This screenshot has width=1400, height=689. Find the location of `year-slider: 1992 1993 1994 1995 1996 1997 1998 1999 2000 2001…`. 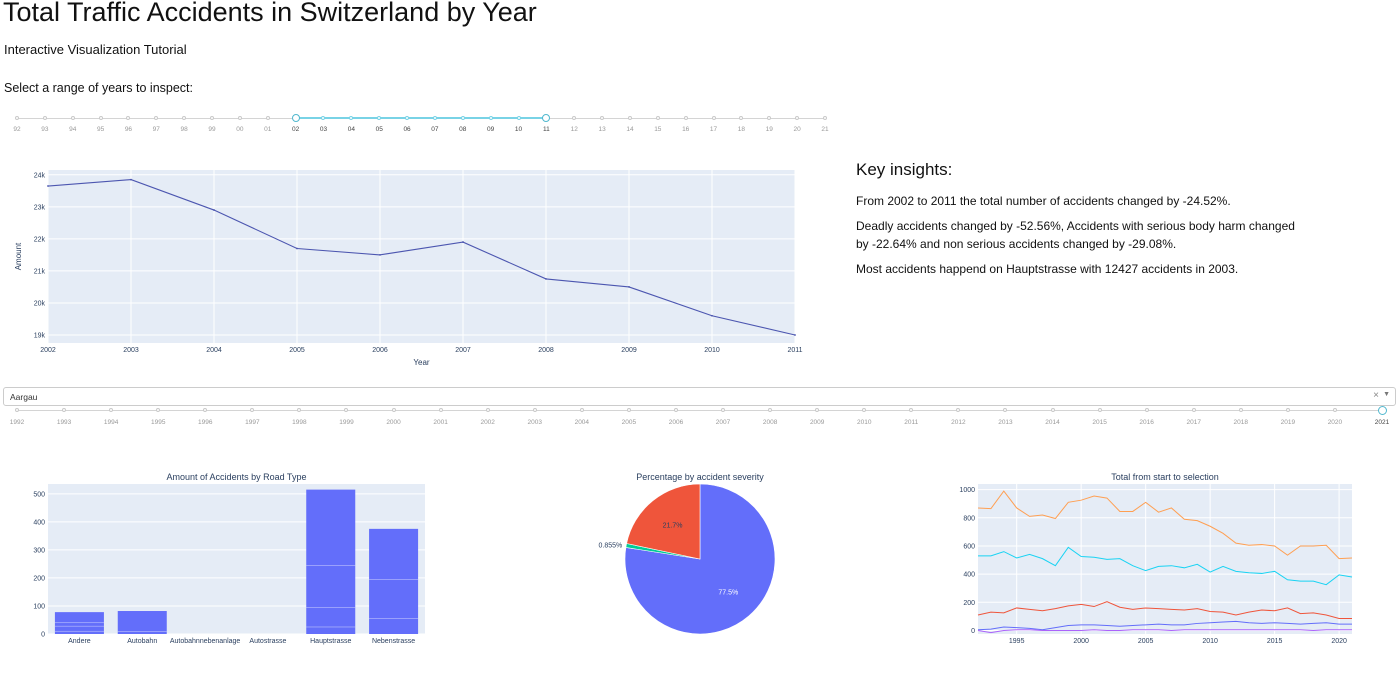

year-slider: 1992 1993 1994 1995 1996 1997 1998 1999 2000 2001… is located at coordinates (699, 418).